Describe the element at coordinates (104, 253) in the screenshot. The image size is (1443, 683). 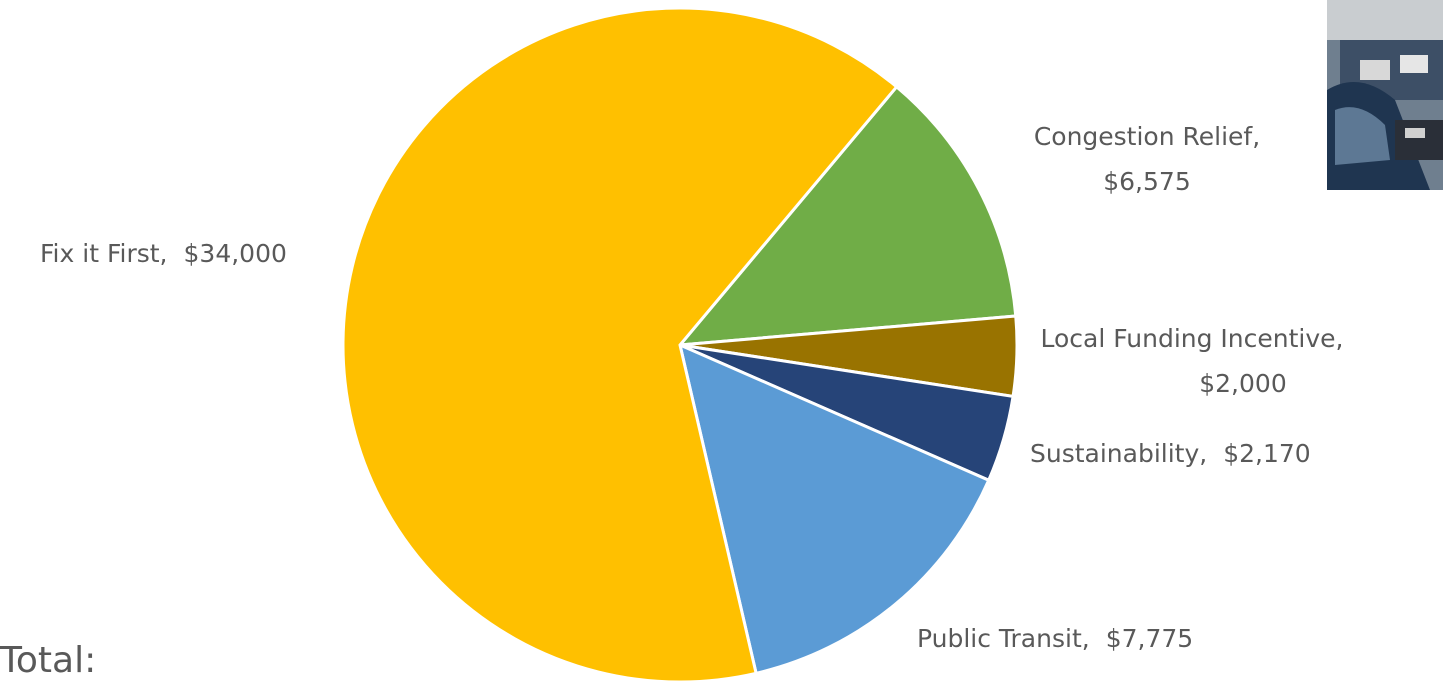
I see `label-category: Fix it First,` at that location.